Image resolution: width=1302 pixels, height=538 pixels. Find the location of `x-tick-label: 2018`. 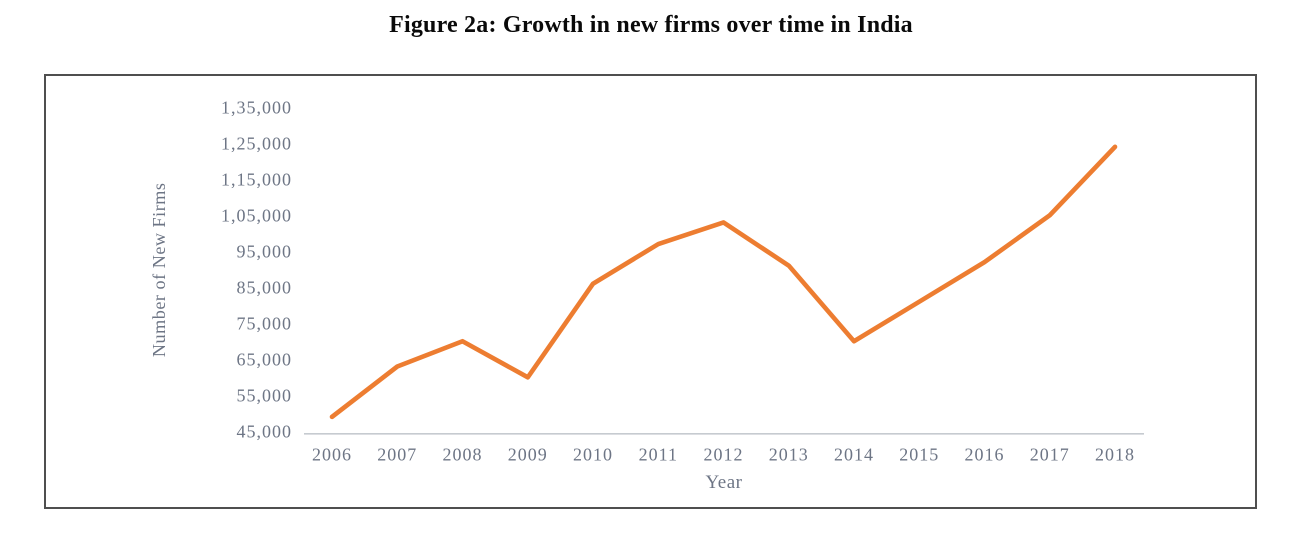

x-tick-label: 2018 is located at coordinates (1115, 454).